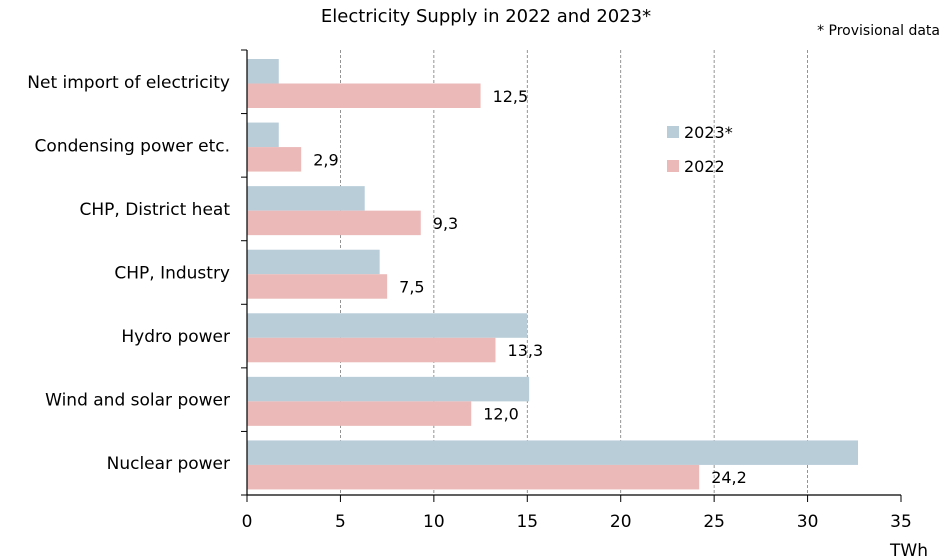  Describe the element at coordinates (155, 210) in the screenshot. I see `category-label: CHP, District heat` at that location.